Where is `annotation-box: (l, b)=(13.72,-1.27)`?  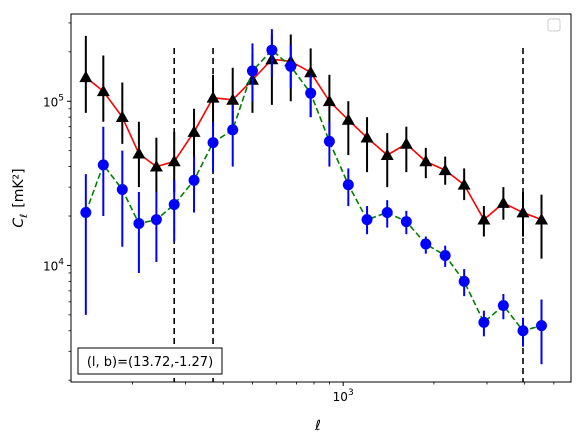 annotation-box: (l, b)=(13.72,-1.27) is located at coordinates (150, 361).